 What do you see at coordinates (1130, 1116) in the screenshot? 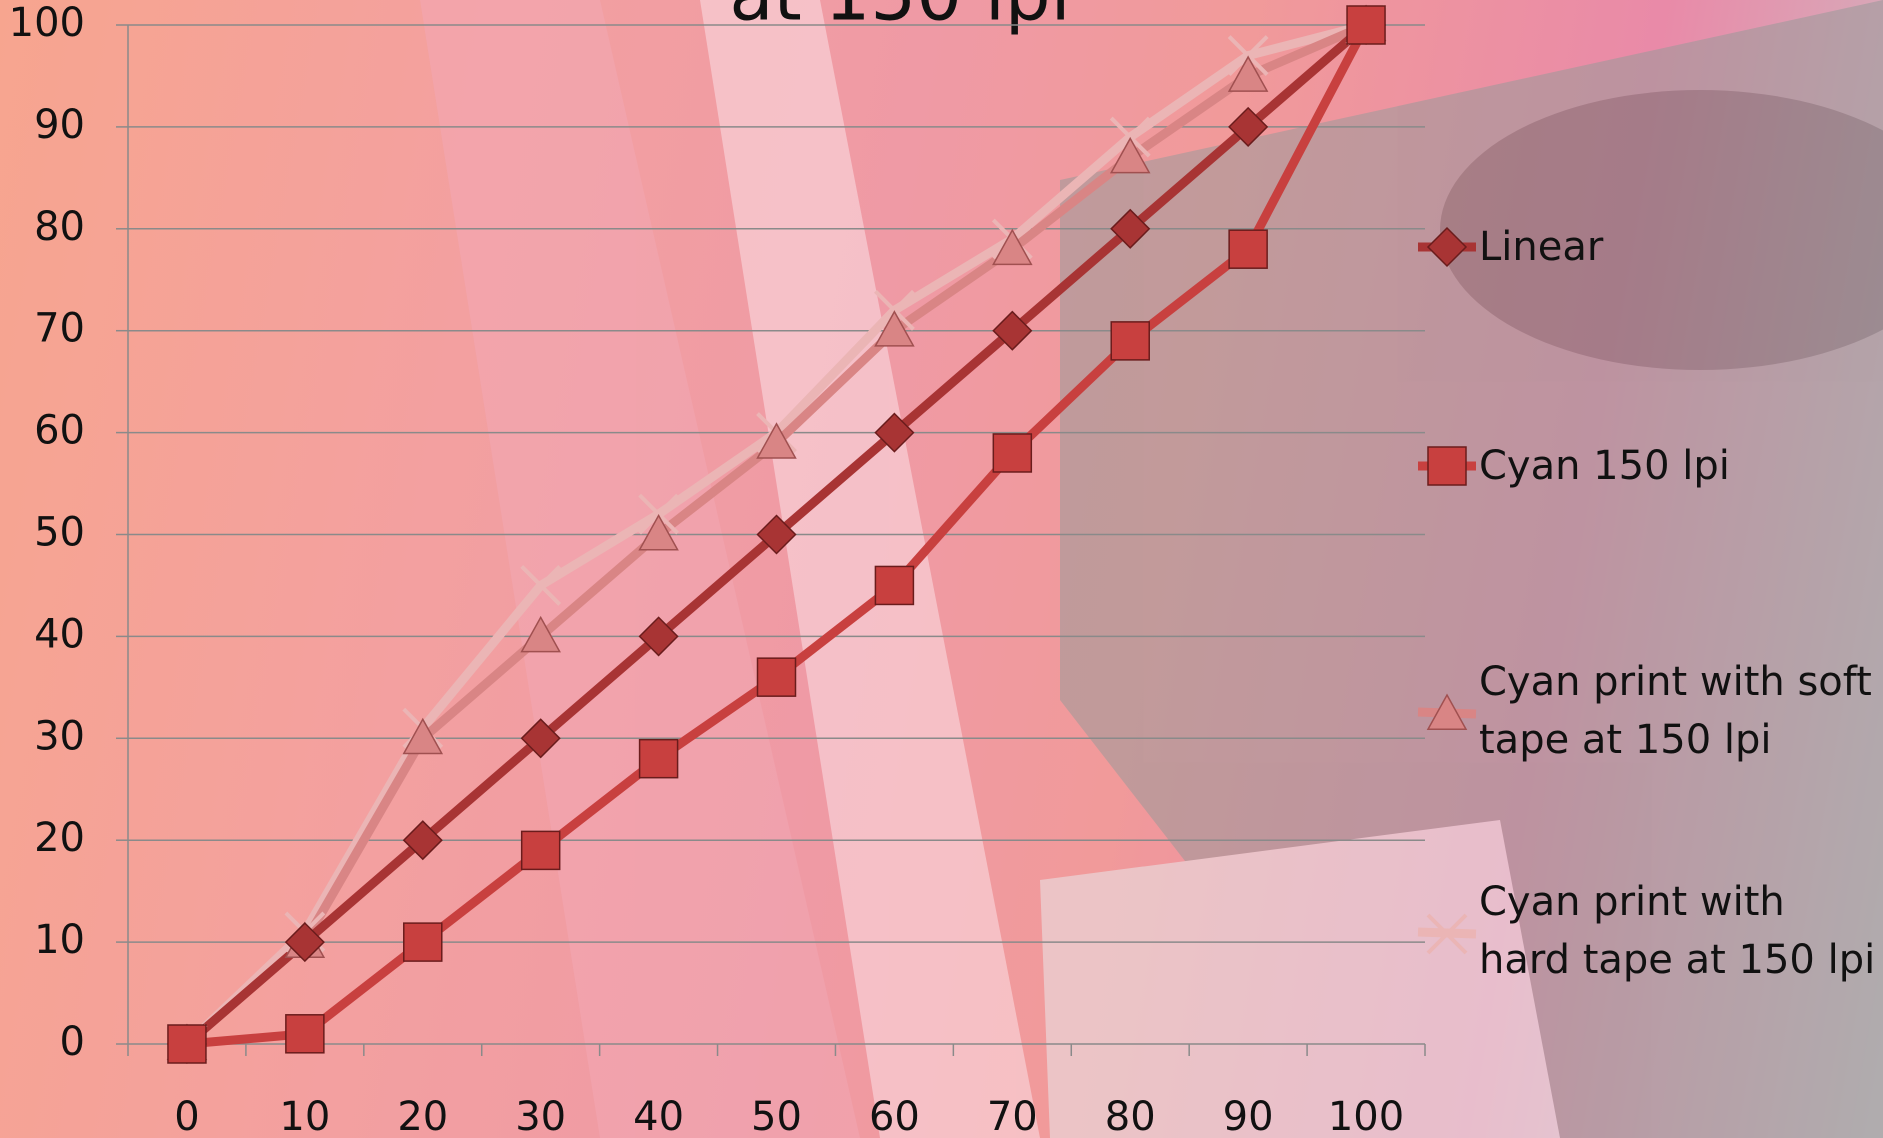
I see `x-tick-label: 80` at bounding box center [1130, 1116].